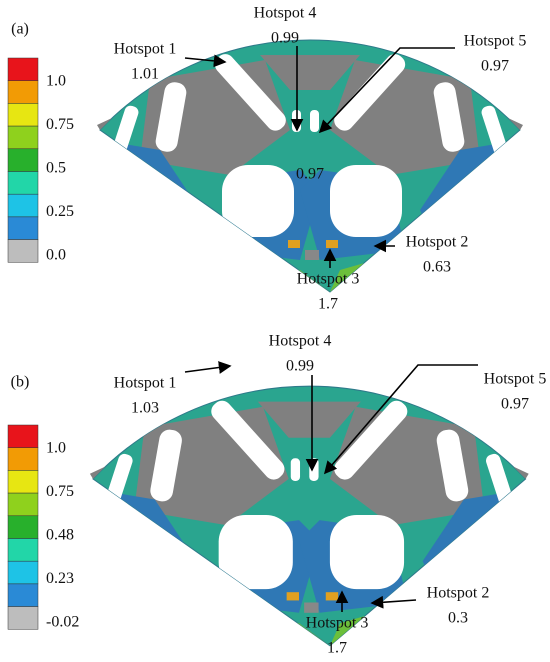 This screenshot has width=550, height=662. I want to click on hotspot: Hotspot 1 1.03, so click(173, 389).